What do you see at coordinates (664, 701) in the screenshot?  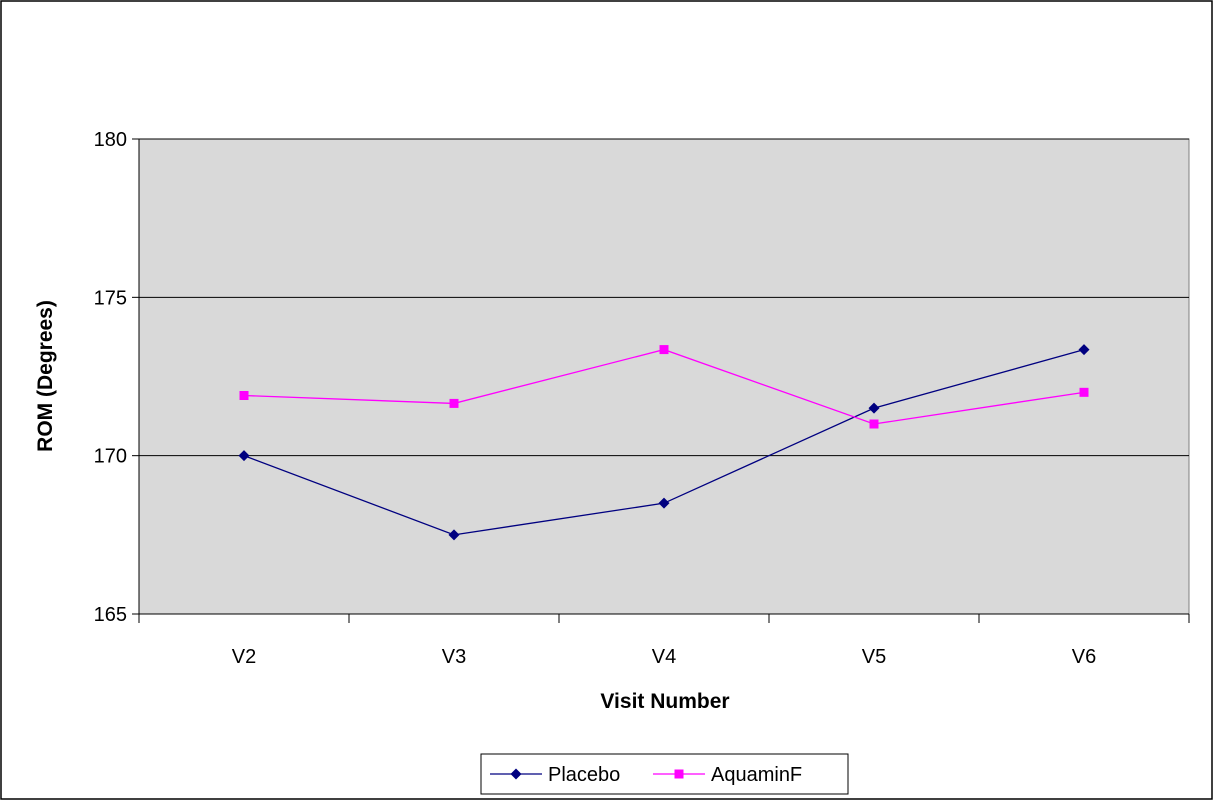 I see `x-axis-title: Visit Number` at bounding box center [664, 701].